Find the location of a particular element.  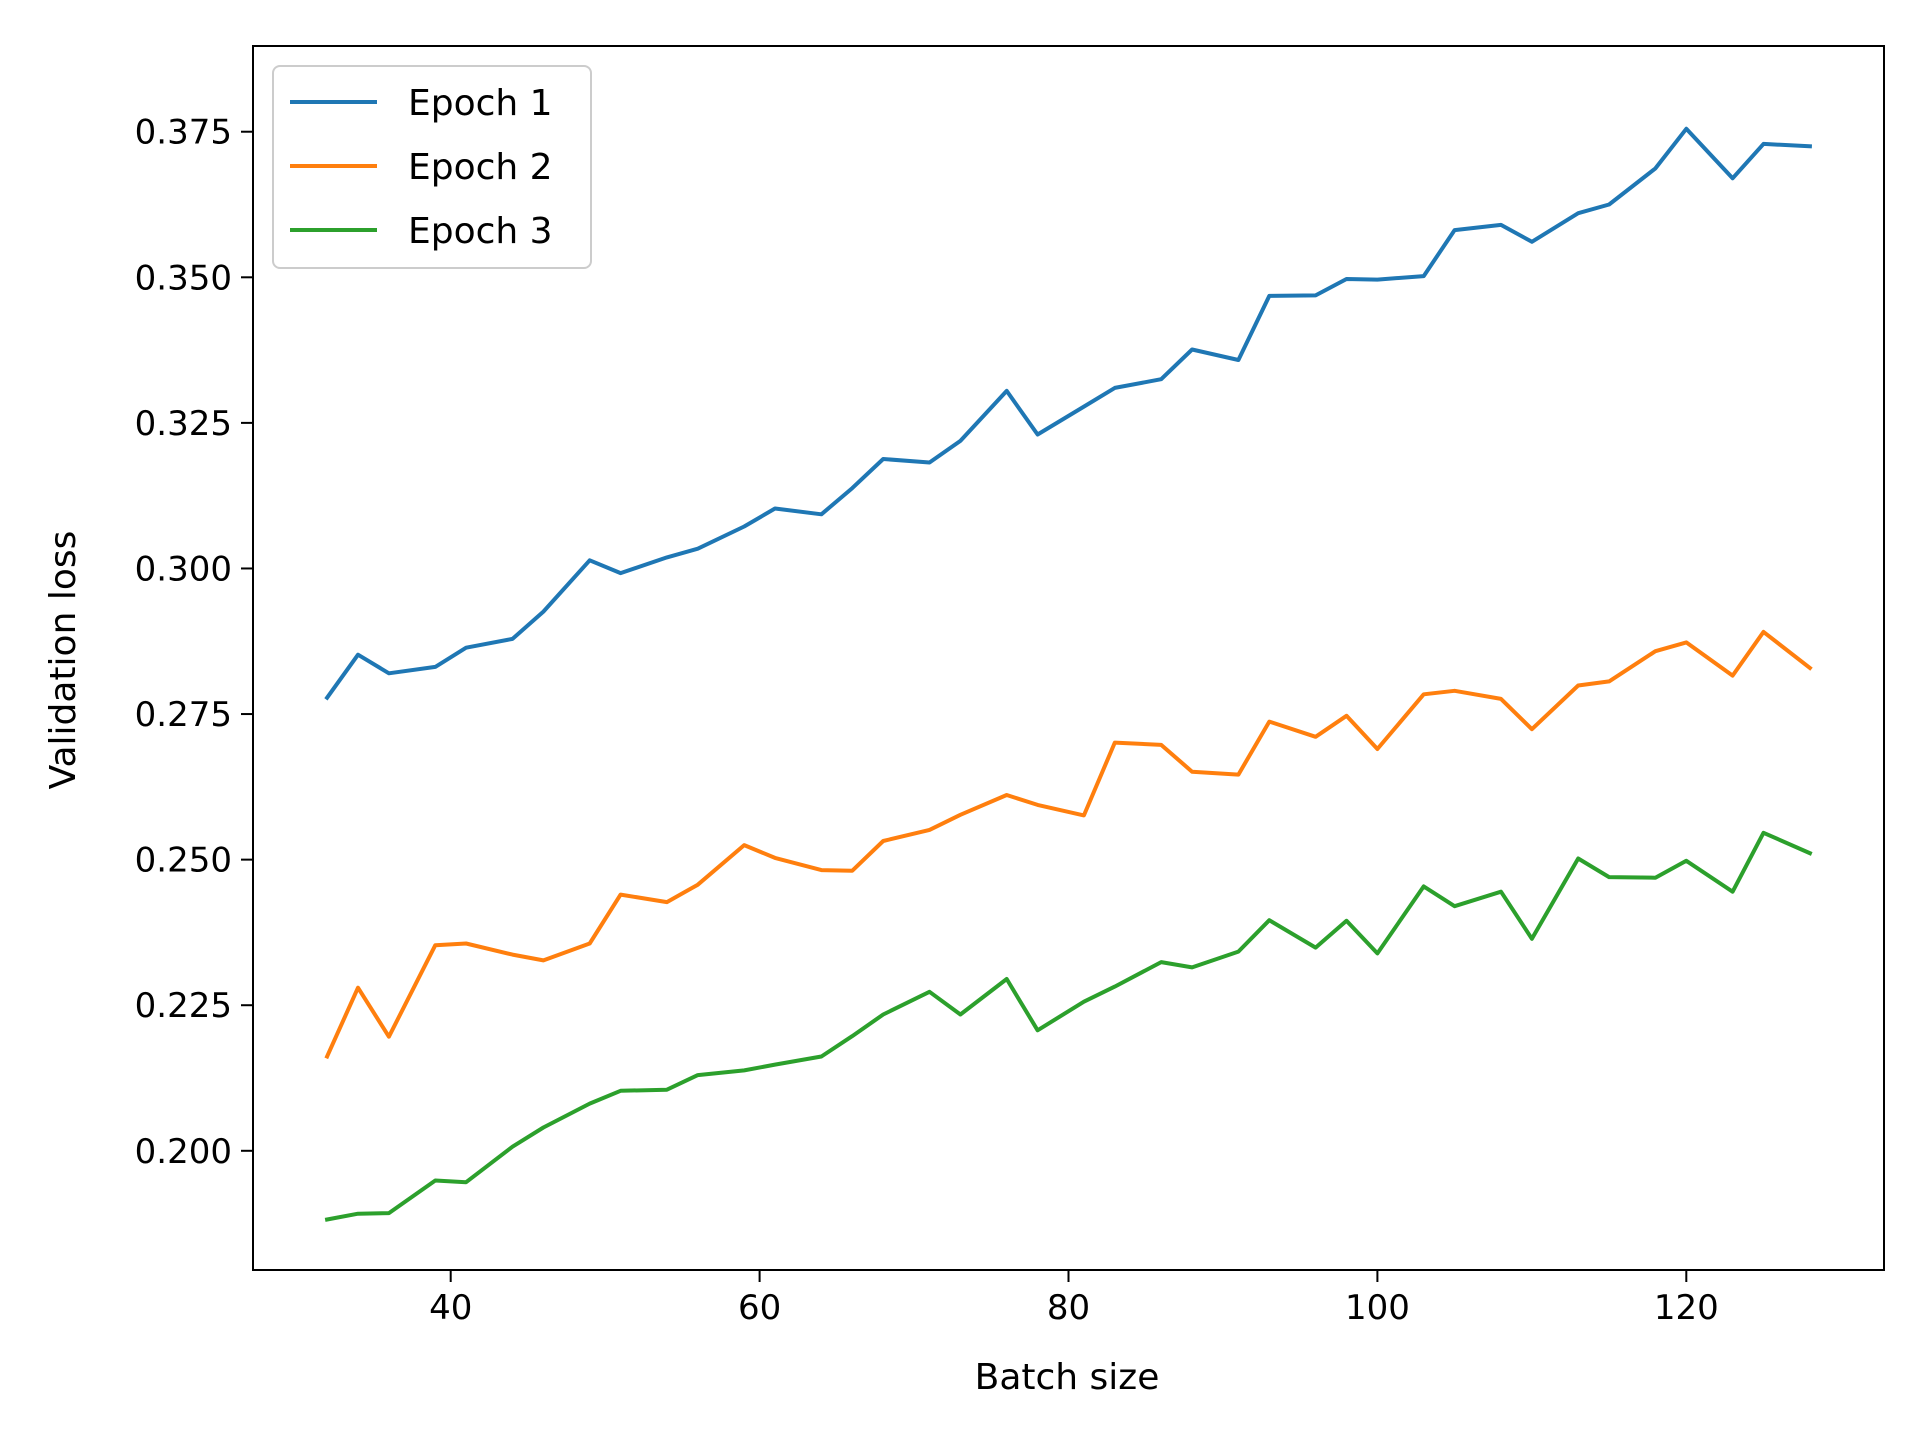

y-tick-label: 0.350 is located at coordinates (183, 278).